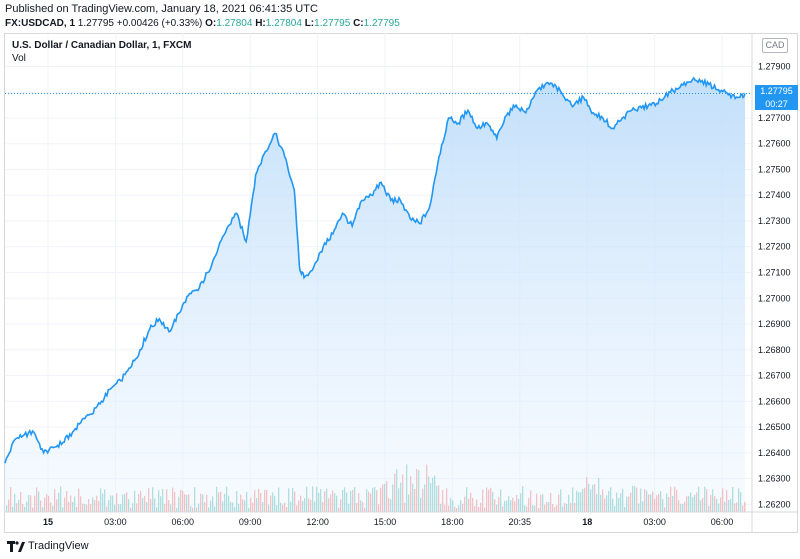 This screenshot has height=559, width=800. What do you see at coordinates (332, 23) in the screenshot?
I see `low-value: 1.27795` at bounding box center [332, 23].